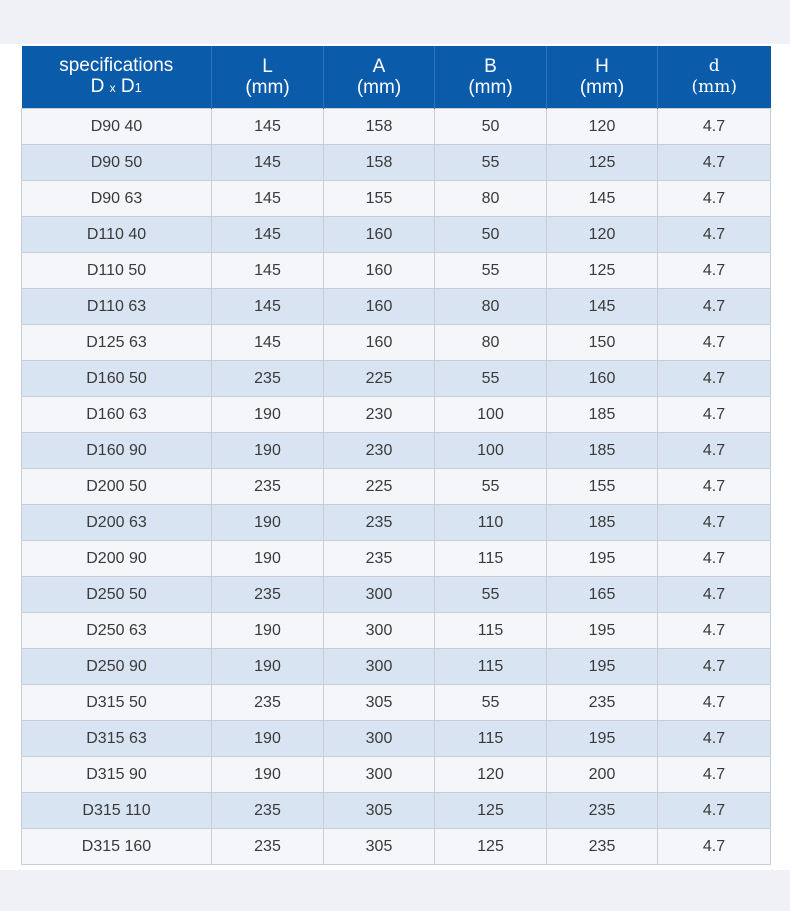  What do you see at coordinates (379, 198) in the screenshot?
I see `a-cell: 155` at bounding box center [379, 198].